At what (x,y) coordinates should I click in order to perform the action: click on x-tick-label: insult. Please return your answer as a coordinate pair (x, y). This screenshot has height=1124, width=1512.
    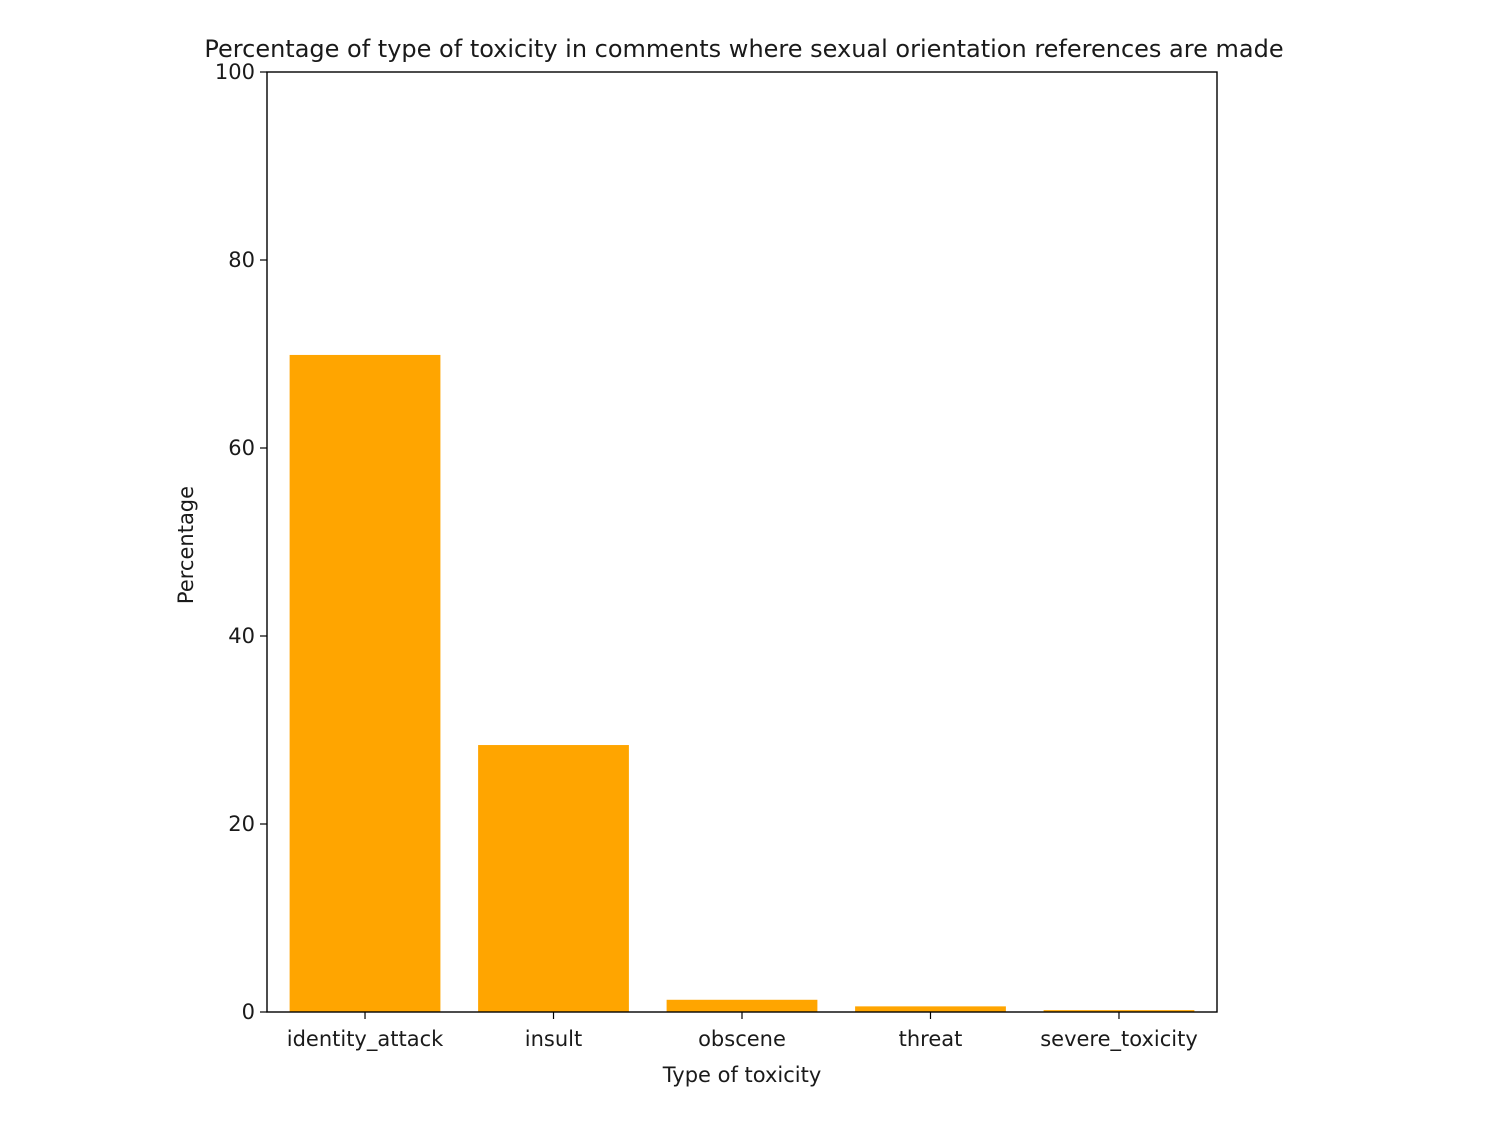
    Looking at the image, I should click on (553, 1039).